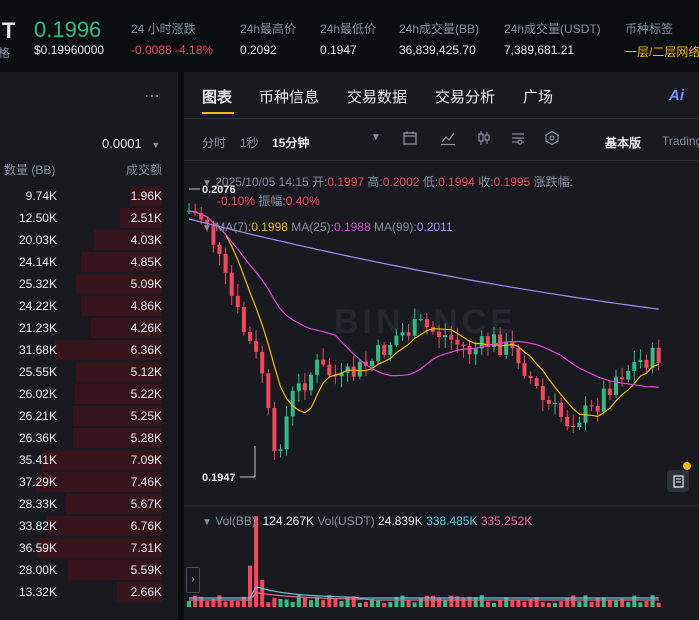 This screenshot has width=699, height=620. What do you see at coordinates (89, 306) in the screenshot?
I see `order-book-row: 24.22K 4.86K` at bounding box center [89, 306].